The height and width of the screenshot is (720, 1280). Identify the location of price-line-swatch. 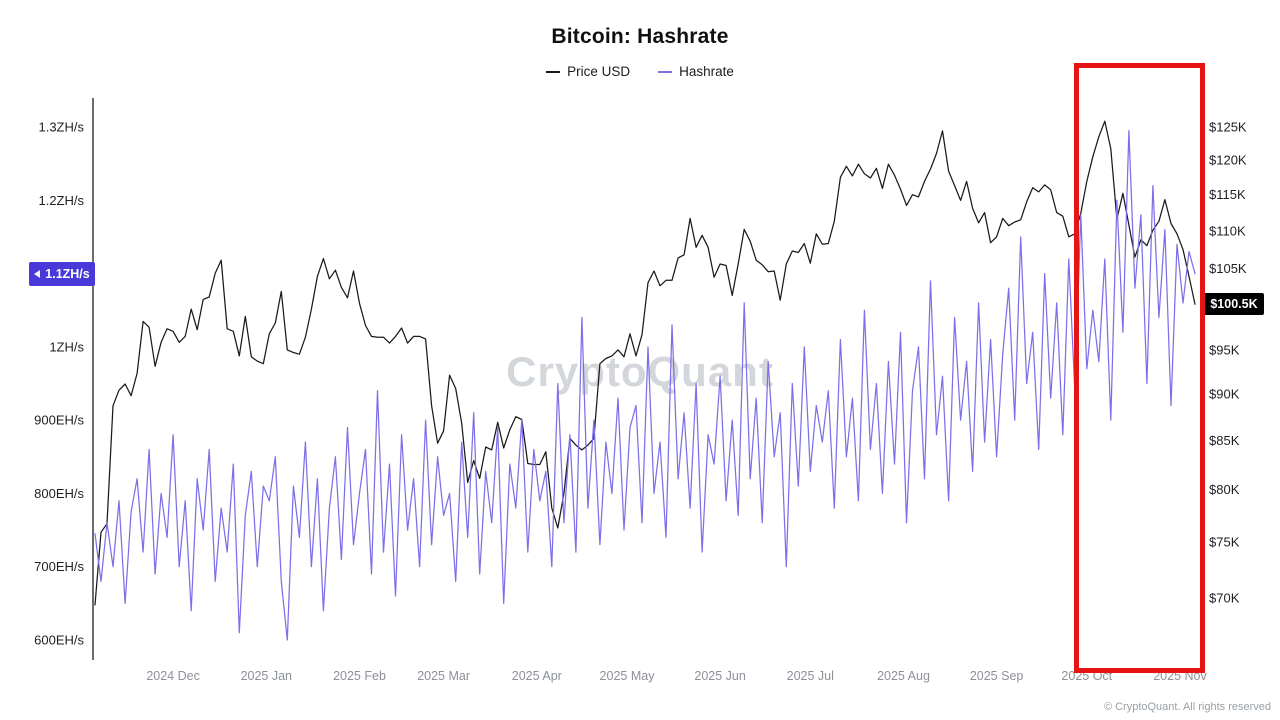
(553, 71).